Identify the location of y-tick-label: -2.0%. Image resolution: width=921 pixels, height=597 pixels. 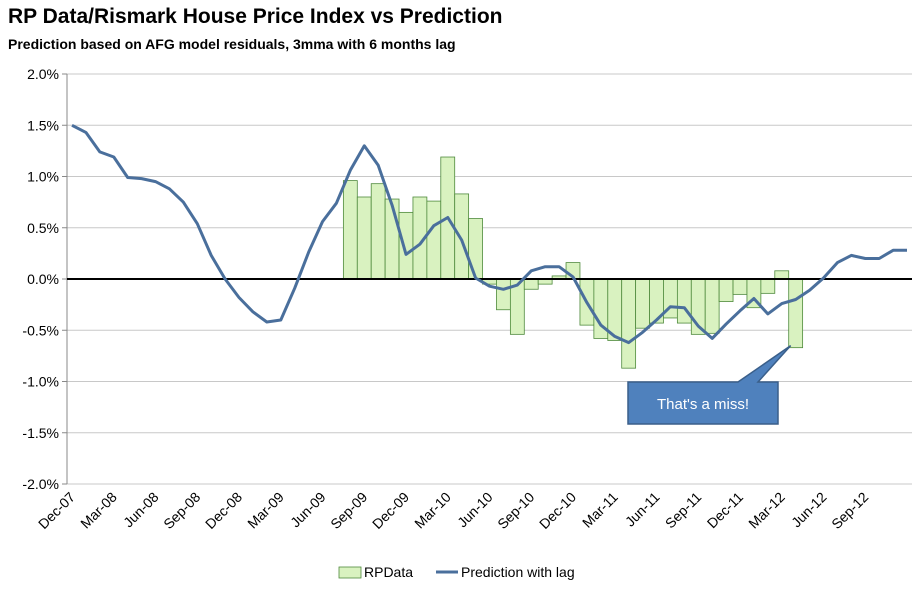
(40, 484).